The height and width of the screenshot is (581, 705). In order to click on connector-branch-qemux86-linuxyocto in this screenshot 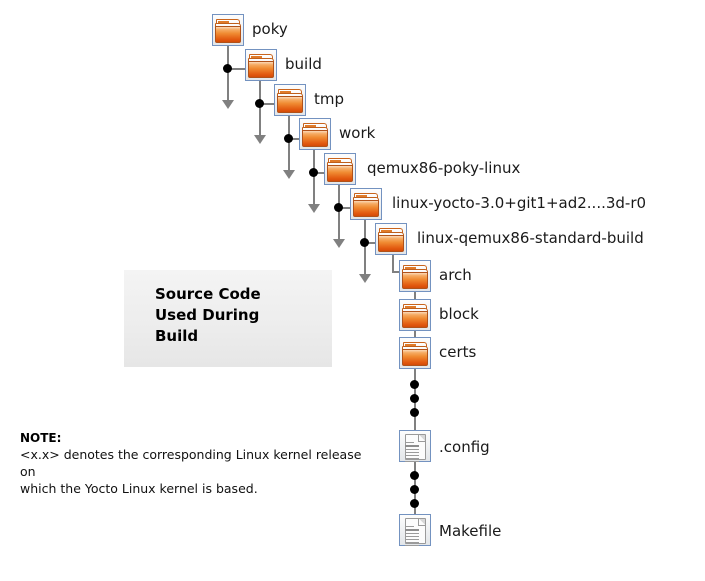, I will do `click(345, 208)`.